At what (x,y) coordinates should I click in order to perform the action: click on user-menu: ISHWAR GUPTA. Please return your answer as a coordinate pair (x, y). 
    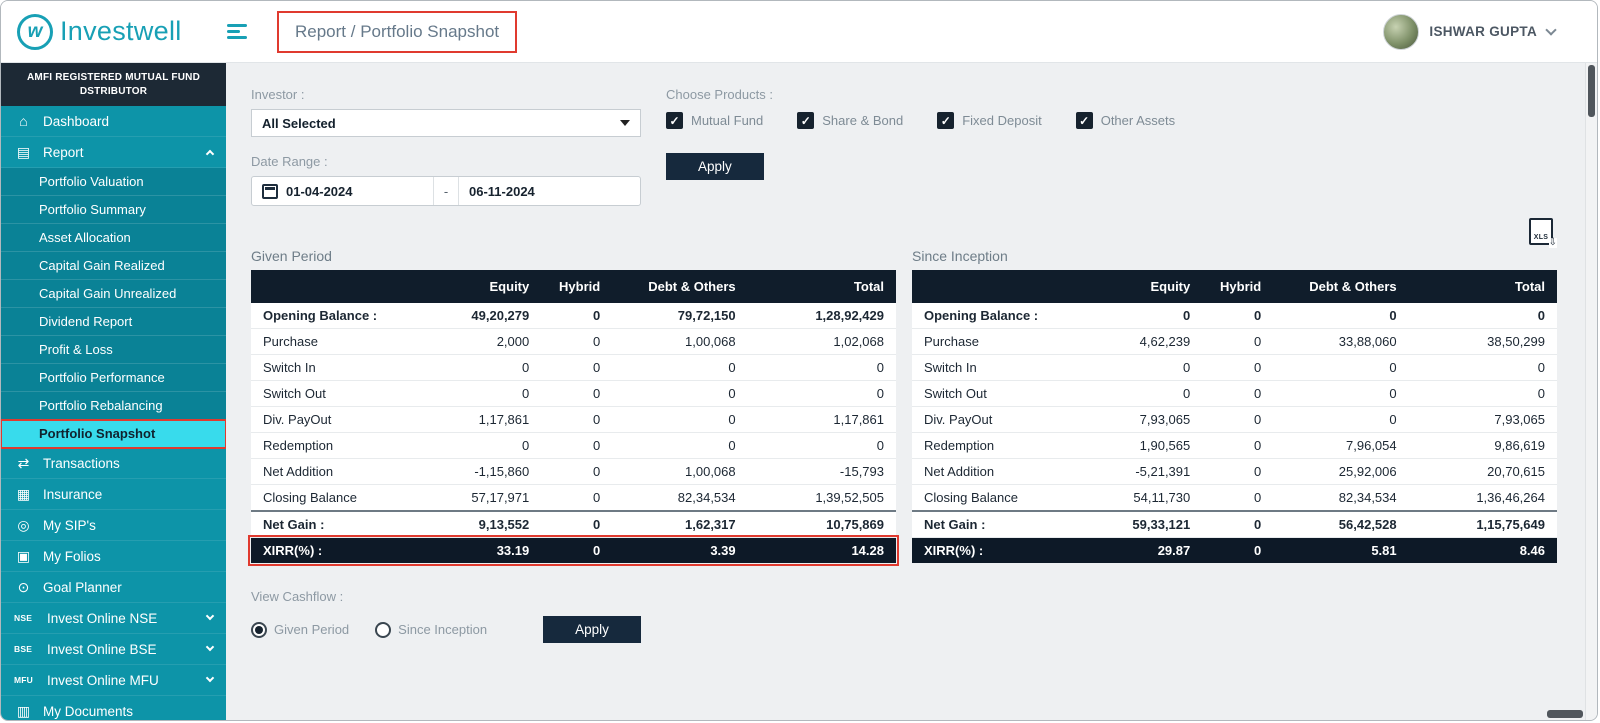
    Looking at the image, I should click on (1490, 31).